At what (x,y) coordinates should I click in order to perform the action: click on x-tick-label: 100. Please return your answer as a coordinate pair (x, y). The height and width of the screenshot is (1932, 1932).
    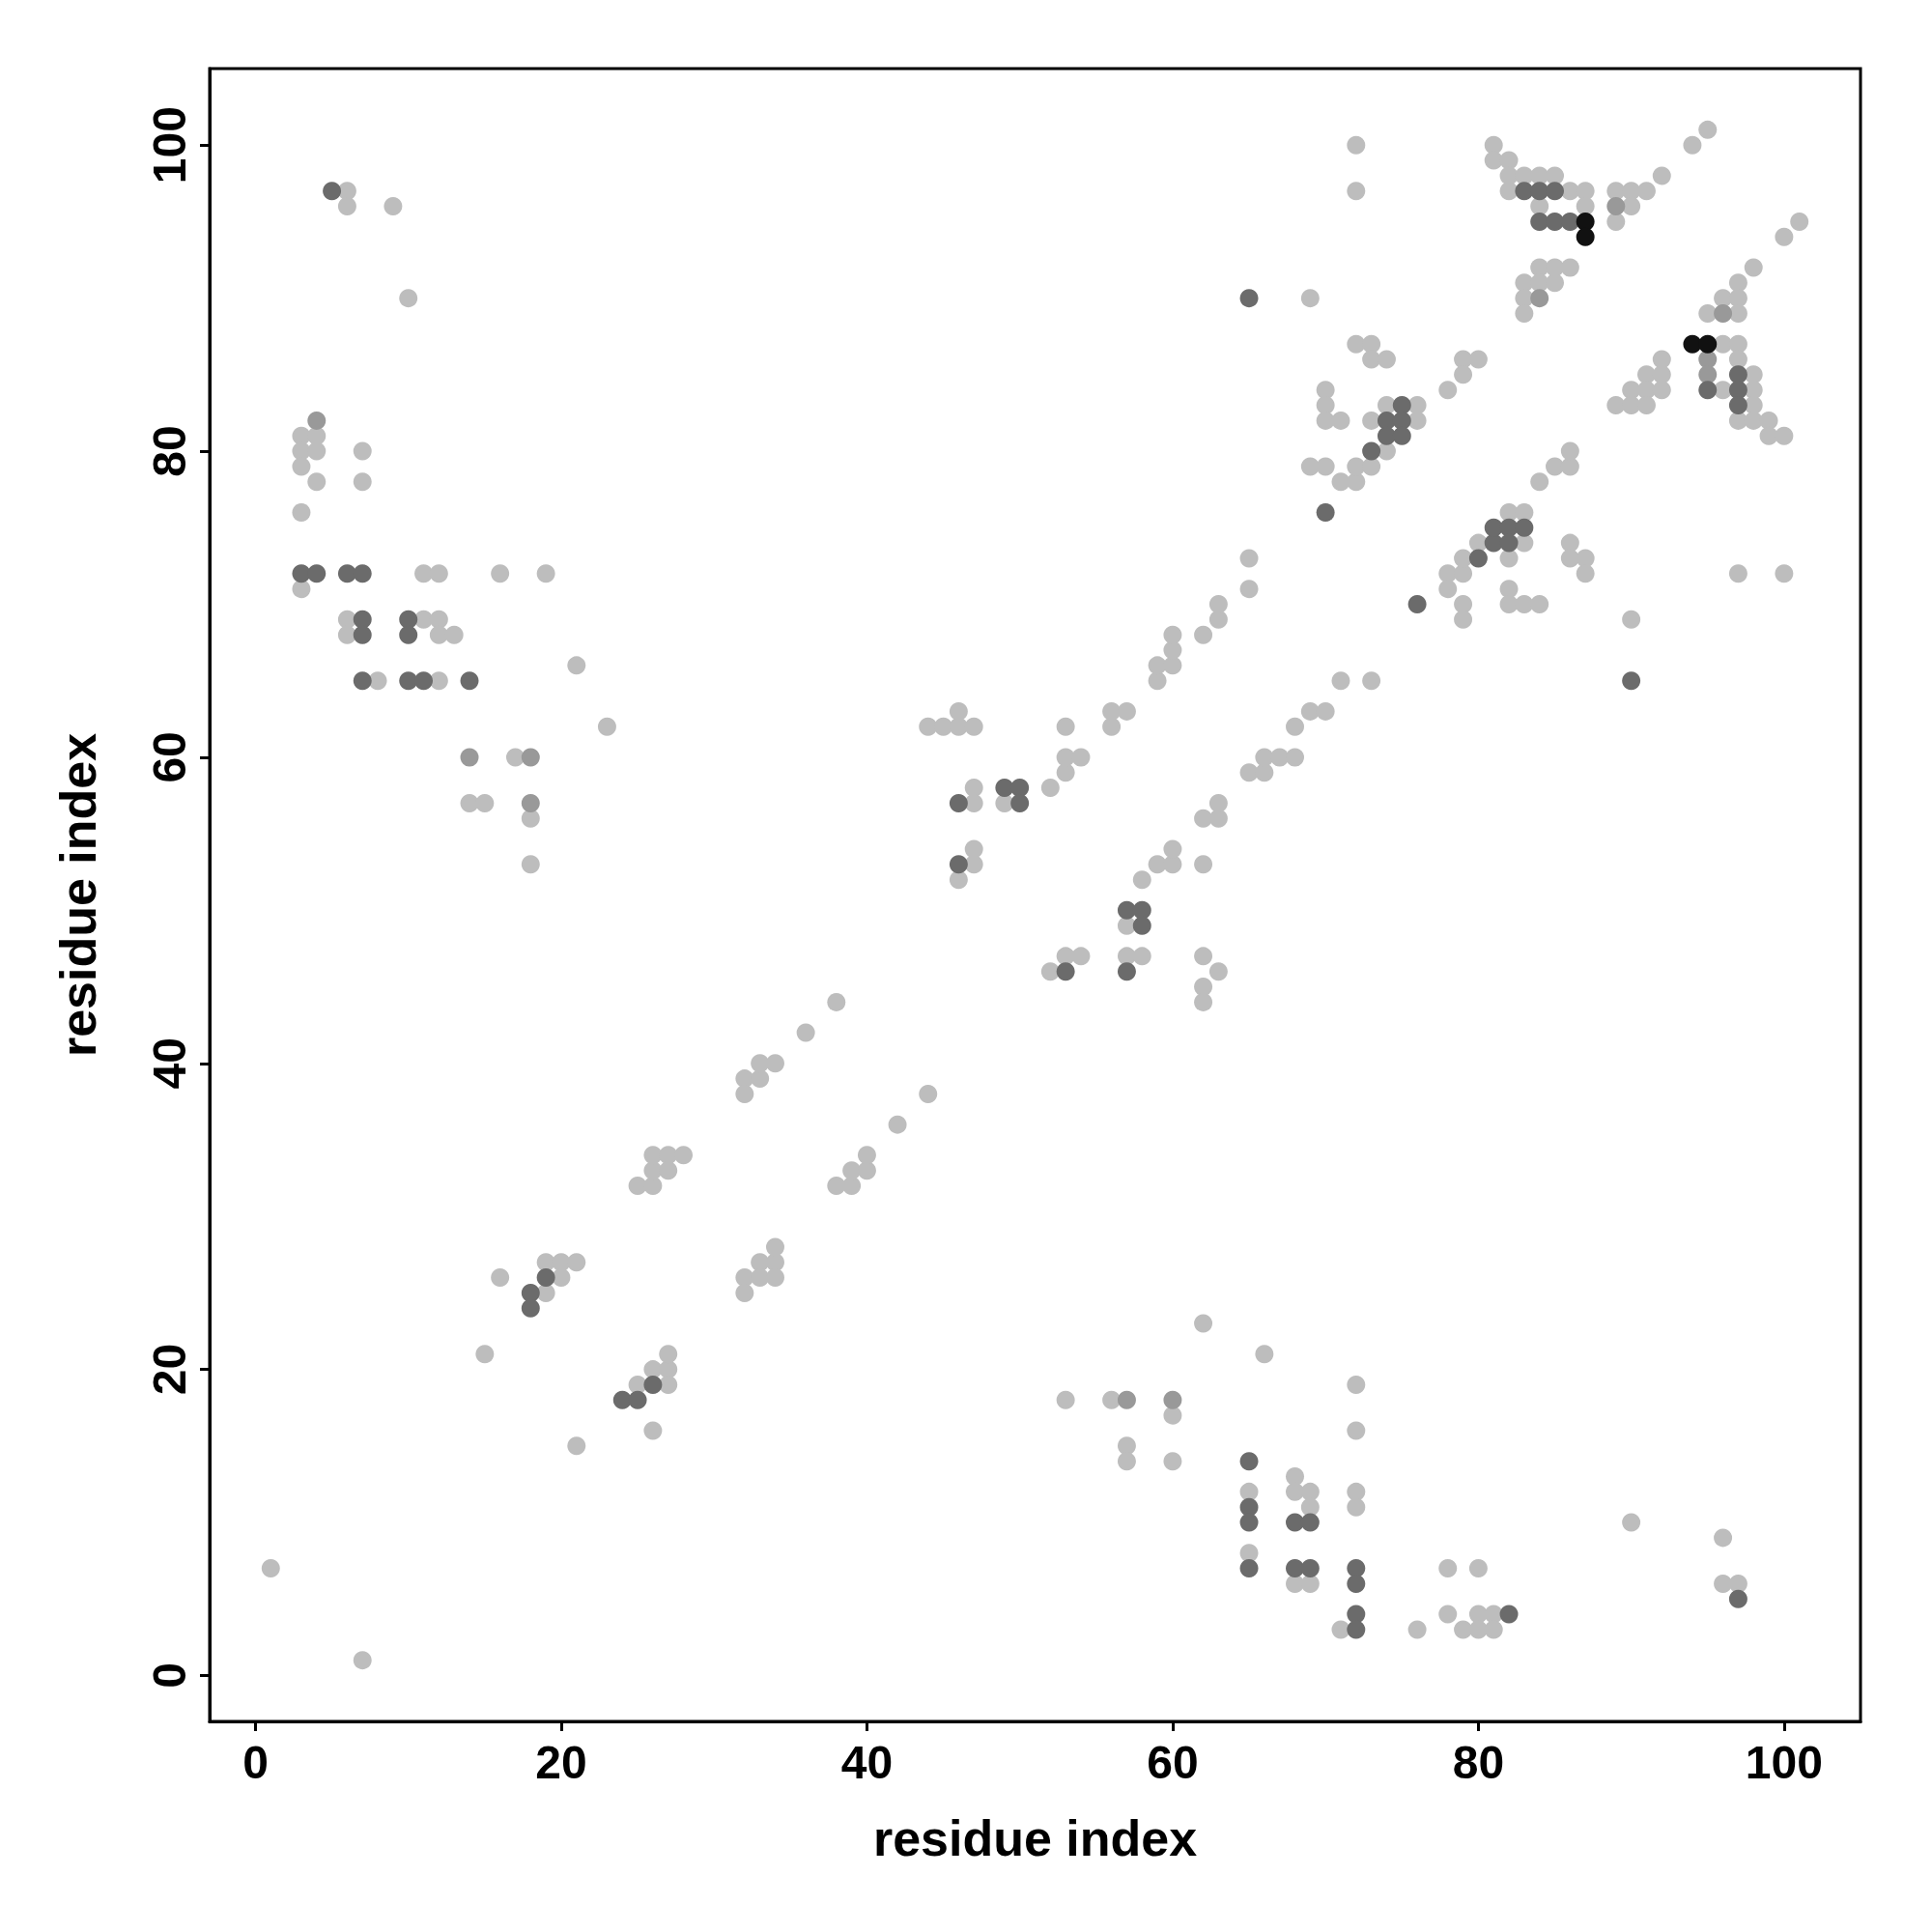
    Looking at the image, I should click on (1784, 1762).